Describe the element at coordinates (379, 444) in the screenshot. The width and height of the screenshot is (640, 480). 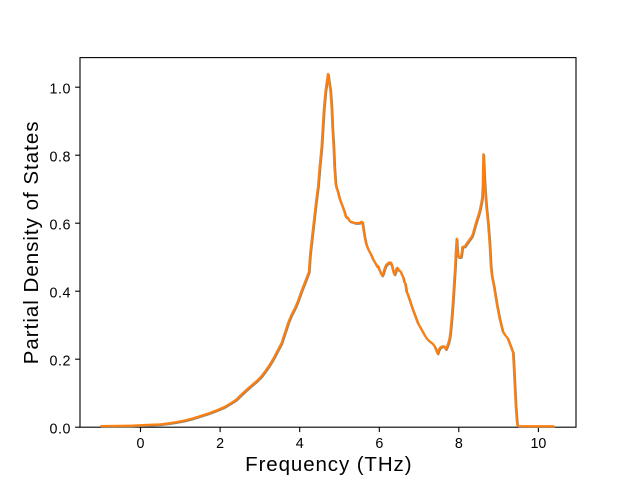
I see `svg-text: 6` at that location.